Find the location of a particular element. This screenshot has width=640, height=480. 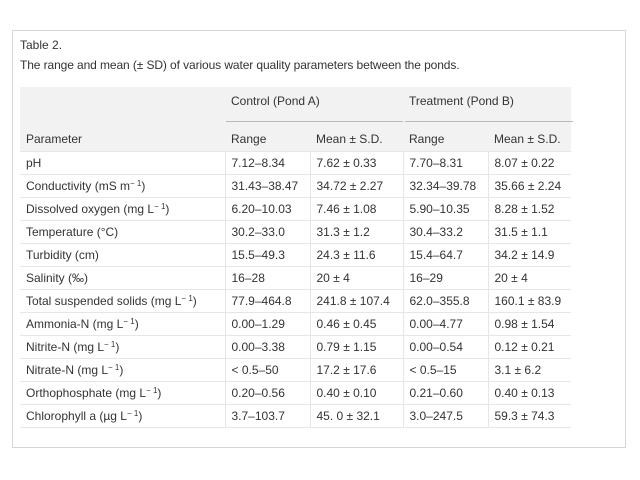

column-header-control-range: Range is located at coordinates (267, 137).